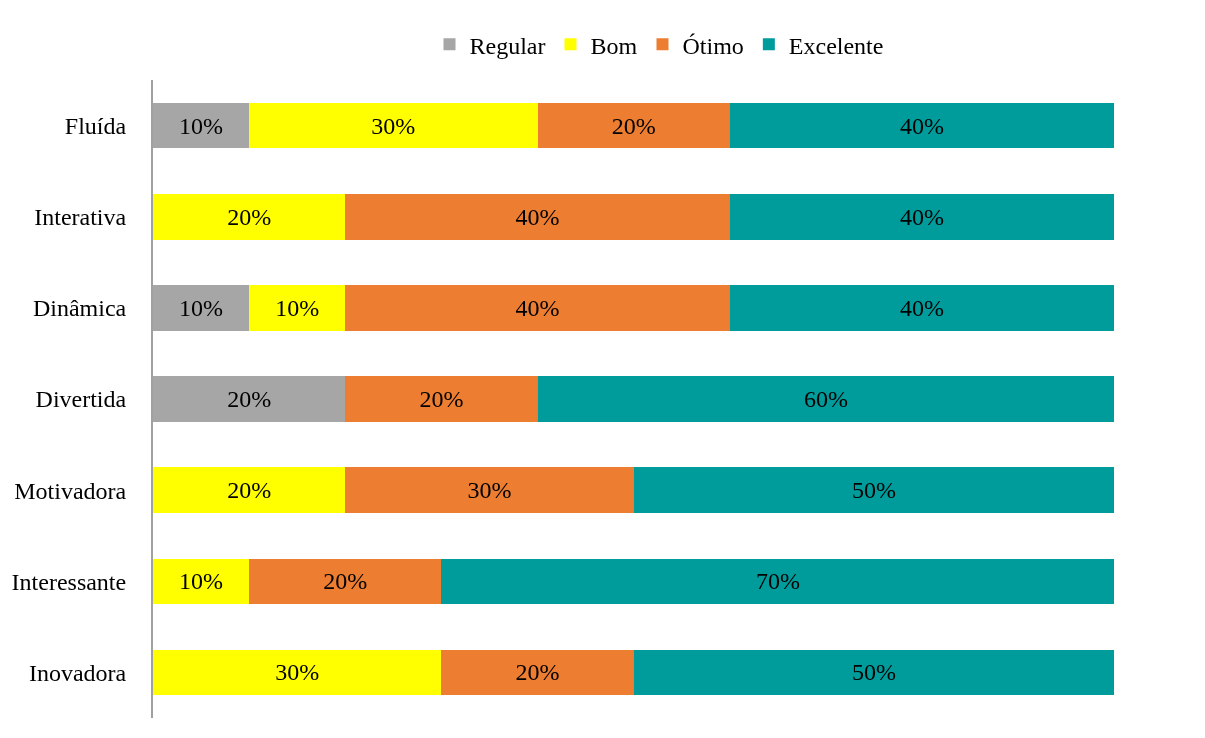 The height and width of the screenshot is (738, 1205). I want to click on y-tick-label: Inovadora, so click(77, 672).